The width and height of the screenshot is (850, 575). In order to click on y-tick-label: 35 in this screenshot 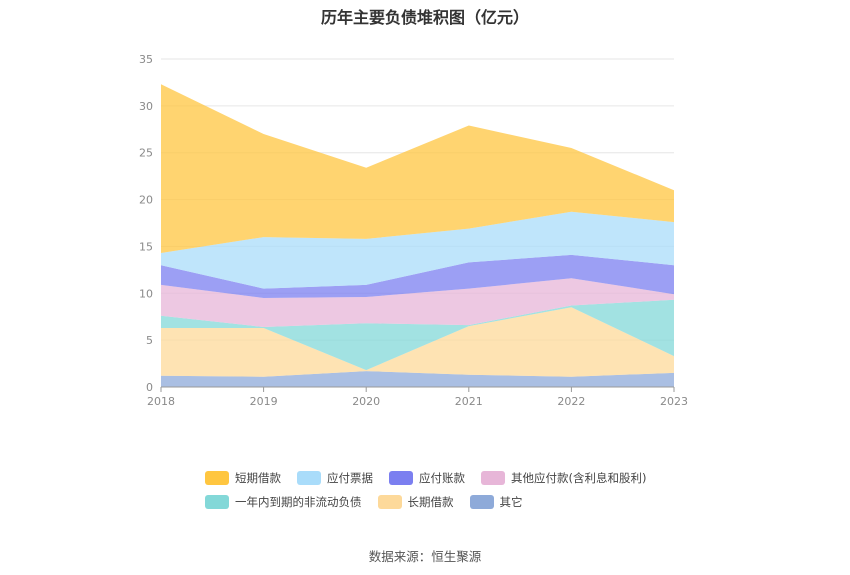, I will do `click(146, 59)`.